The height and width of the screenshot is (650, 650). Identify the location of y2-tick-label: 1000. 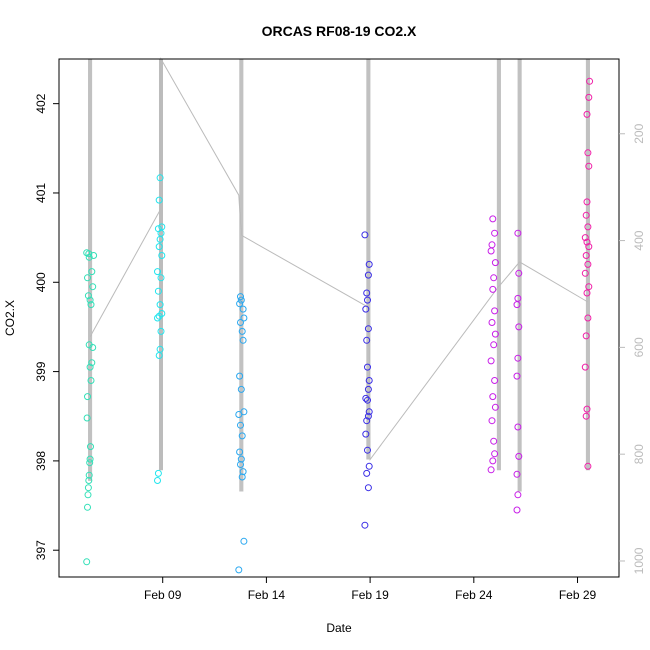
(639, 560).